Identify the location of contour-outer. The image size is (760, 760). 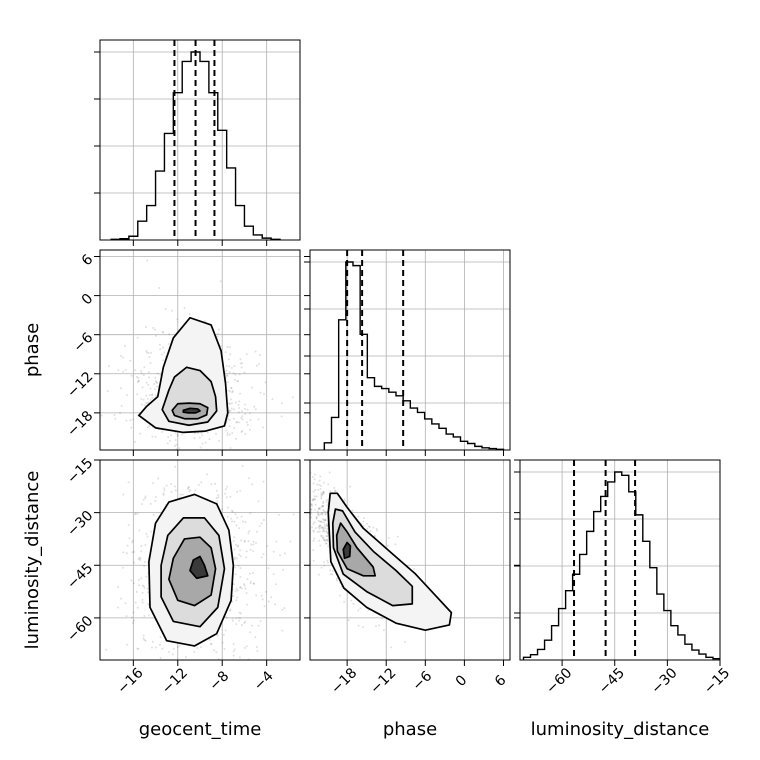
(390, 562).